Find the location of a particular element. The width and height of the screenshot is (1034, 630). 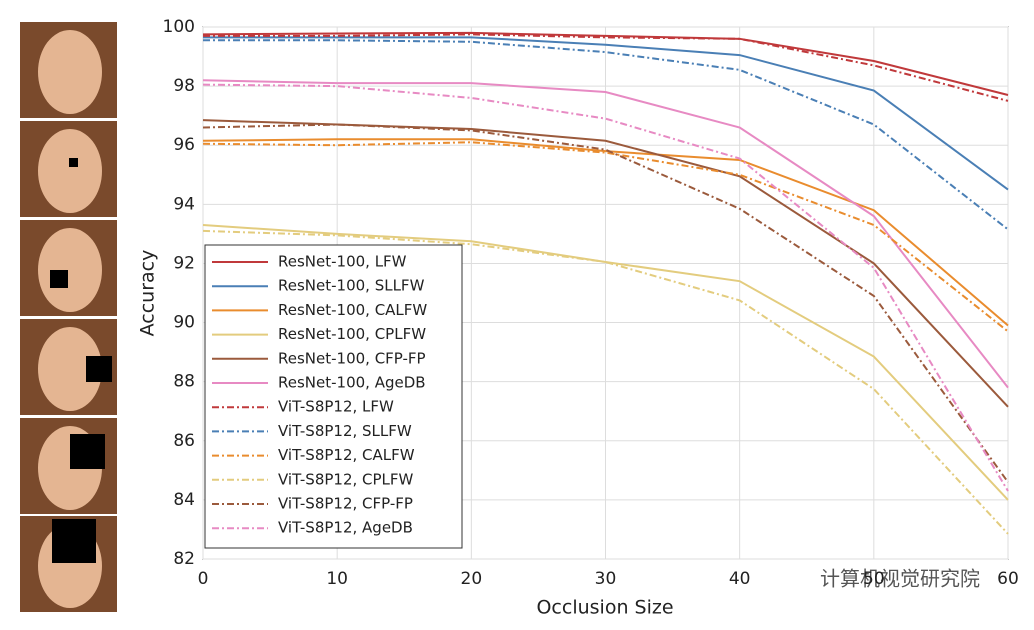

legend-label: ResNet-100, CFP-FP is located at coordinates (352, 358).